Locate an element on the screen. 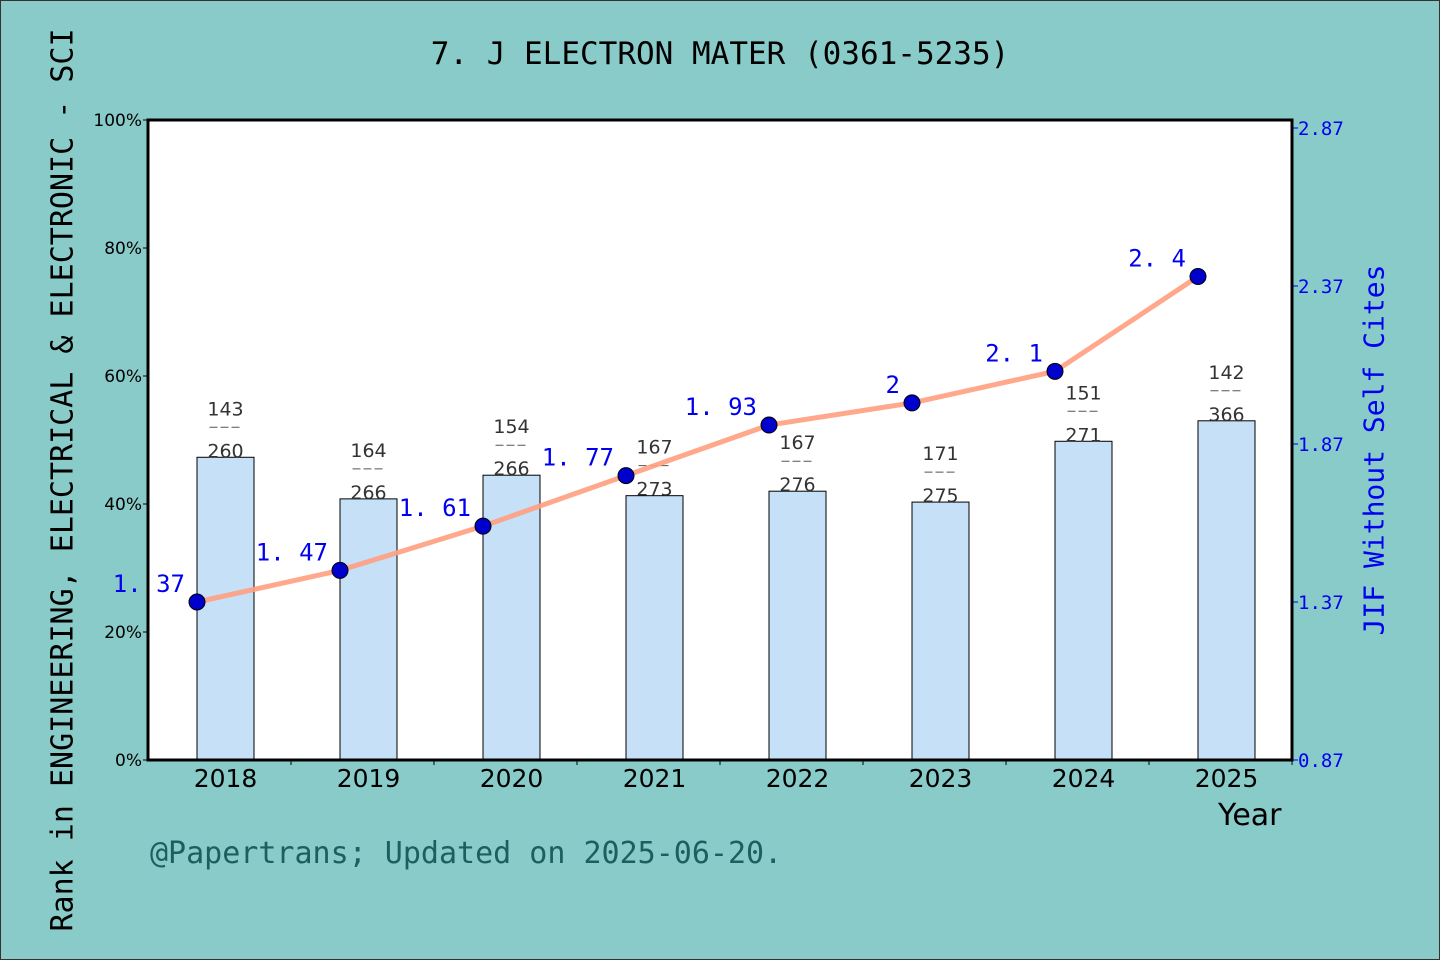  y2-tick-label: 2.37 is located at coordinates (1321, 287).